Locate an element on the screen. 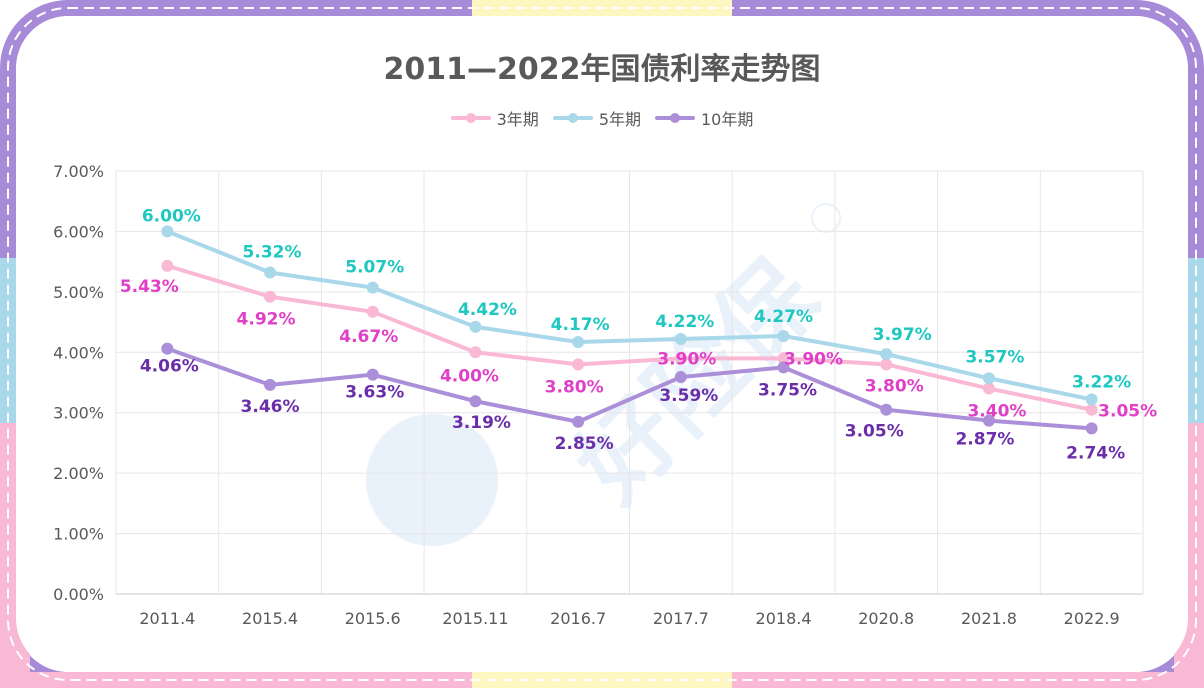 The height and width of the screenshot is (688, 1204). x-tick-label: 2020.8 is located at coordinates (886, 618).